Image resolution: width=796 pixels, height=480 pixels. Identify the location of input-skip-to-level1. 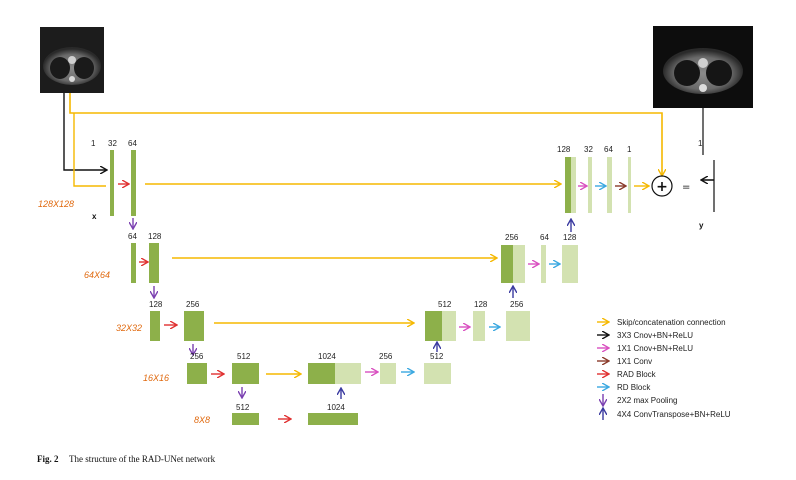
(89, 150).